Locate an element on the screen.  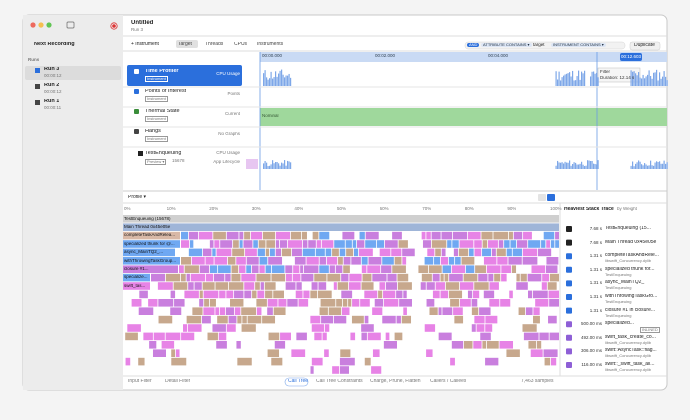
view-tab: Call Tree is located at coordinates (298, 381).